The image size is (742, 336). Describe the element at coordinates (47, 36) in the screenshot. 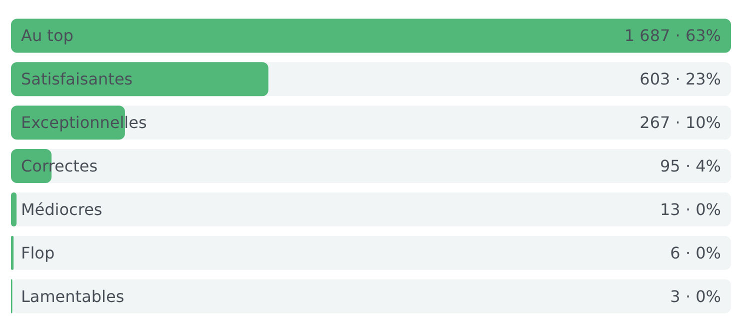

I see `y-tick-label: Au top` at that location.